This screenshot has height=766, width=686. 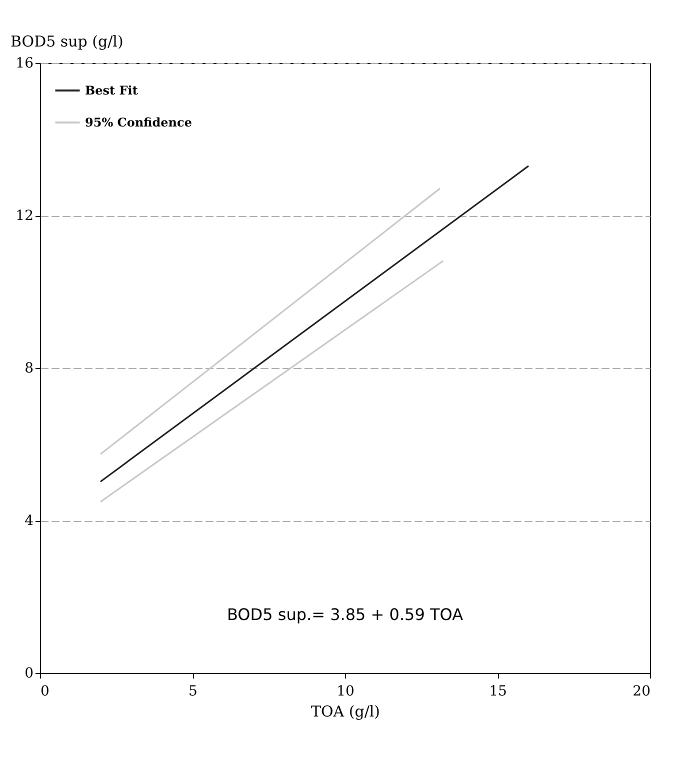 I want to click on y-tick-label: 8, so click(x=29, y=368).